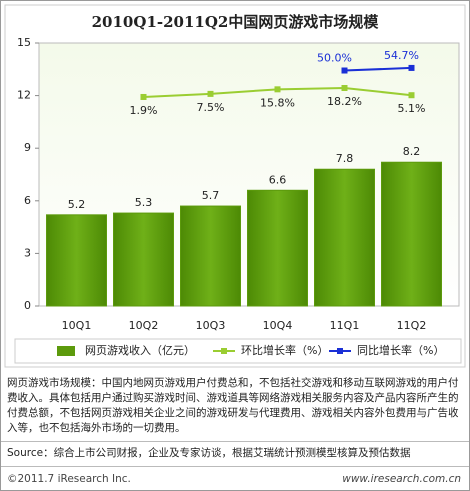  Describe the element at coordinates (27, 305) in the screenshot. I see `y-tick-label: 0` at that location.